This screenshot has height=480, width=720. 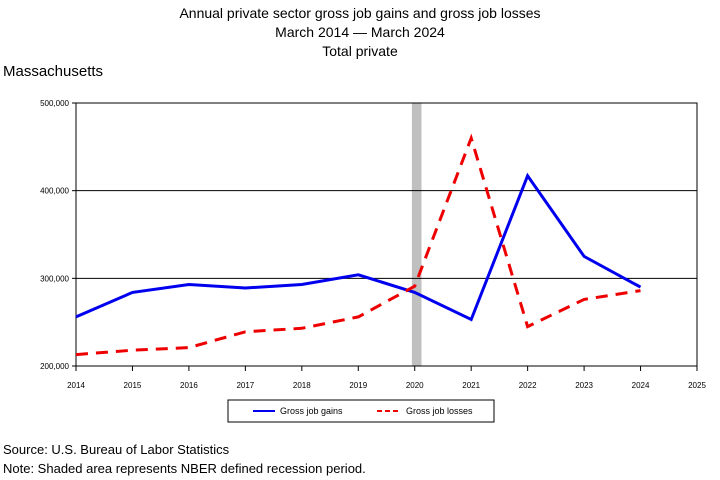 I want to click on legend-box, so click(x=361, y=411).